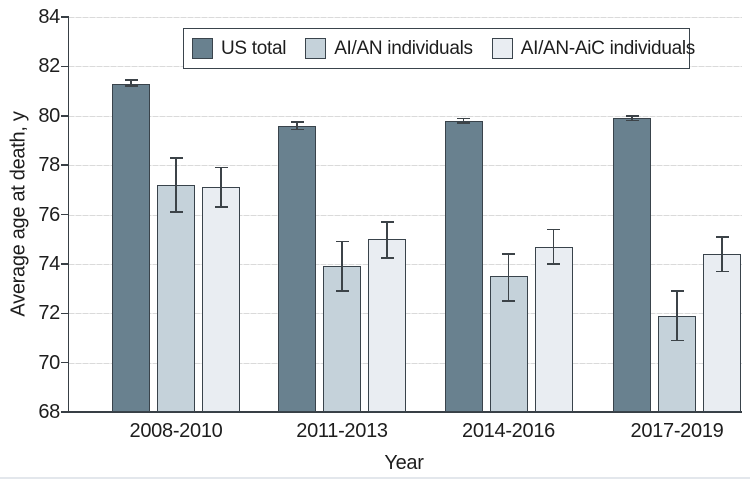 The width and height of the screenshot is (750, 481). What do you see at coordinates (608, 48) in the screenshot?
I see `legend-label: AI/AN-AiC individuals` at bounding box center [608, 48].